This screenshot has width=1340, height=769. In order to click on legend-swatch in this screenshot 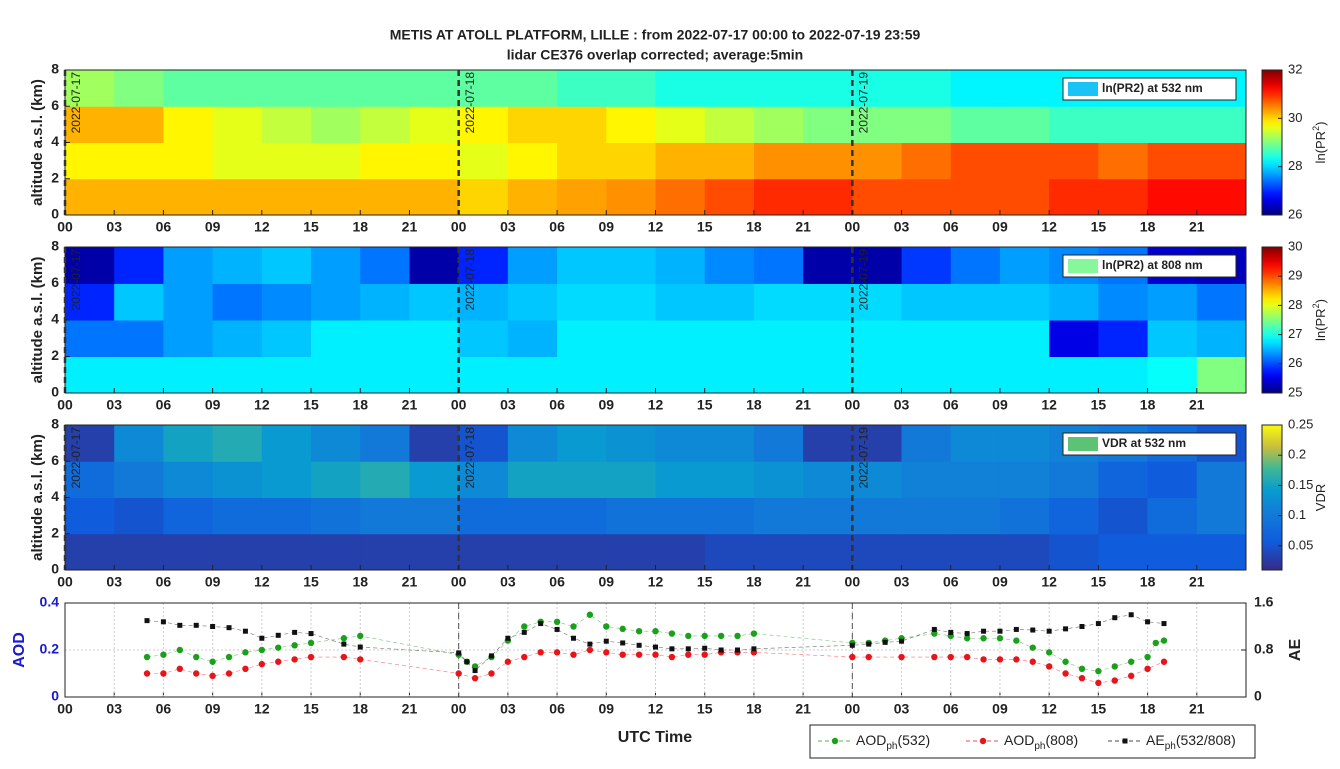, I will do `click(1083, 266)`.